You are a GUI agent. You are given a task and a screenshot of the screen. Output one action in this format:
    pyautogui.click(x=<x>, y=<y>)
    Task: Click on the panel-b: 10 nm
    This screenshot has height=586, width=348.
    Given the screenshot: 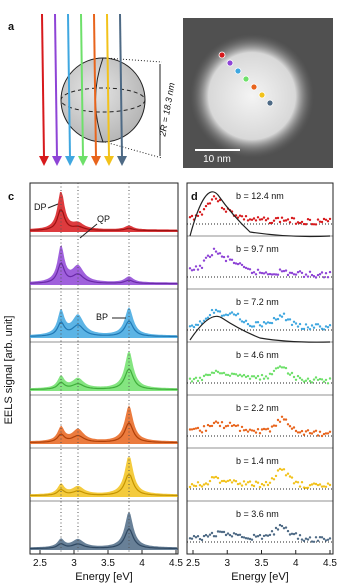 What is the action you would take?
    pyautogui.click(x=258, y=93)
    